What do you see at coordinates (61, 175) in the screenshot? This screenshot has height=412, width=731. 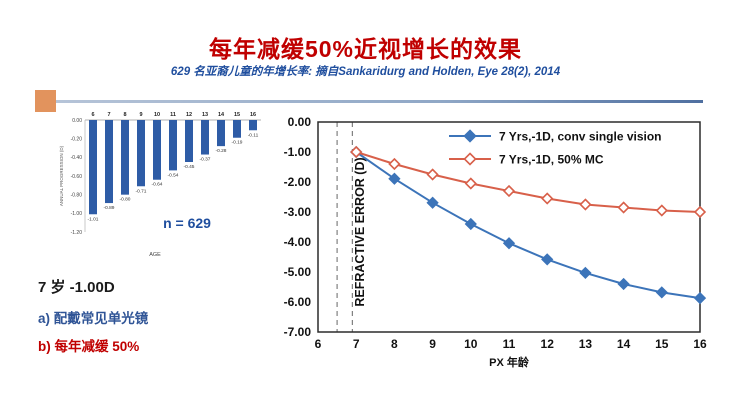 I see `svg-text: ANNUAL PROGRESSION (D)` at bounding box center [61, 175].